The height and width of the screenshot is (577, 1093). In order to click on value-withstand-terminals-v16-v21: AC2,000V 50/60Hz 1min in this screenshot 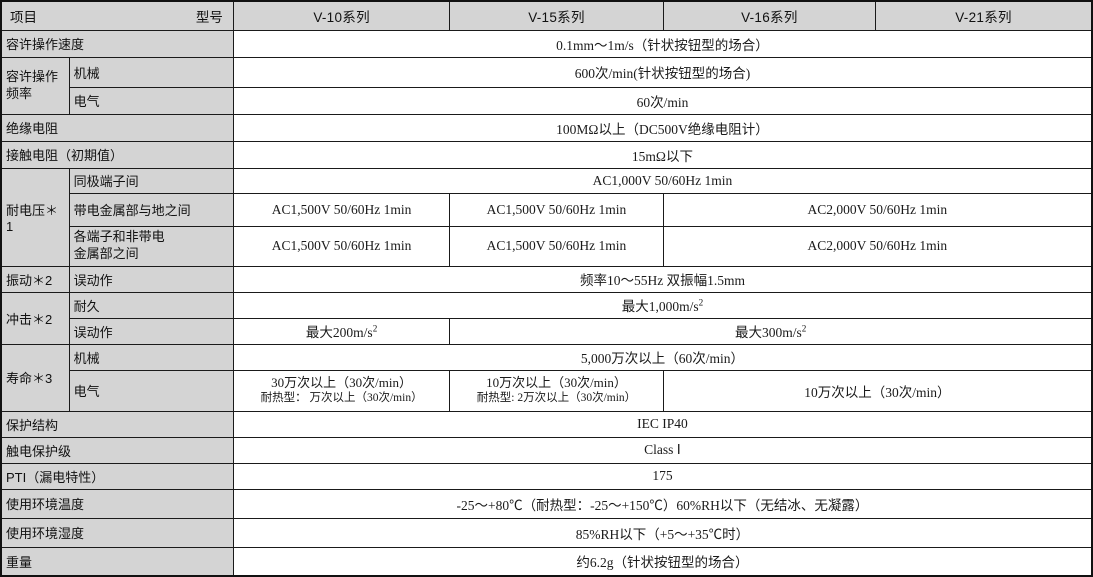, I will do `click(877, 246)`.